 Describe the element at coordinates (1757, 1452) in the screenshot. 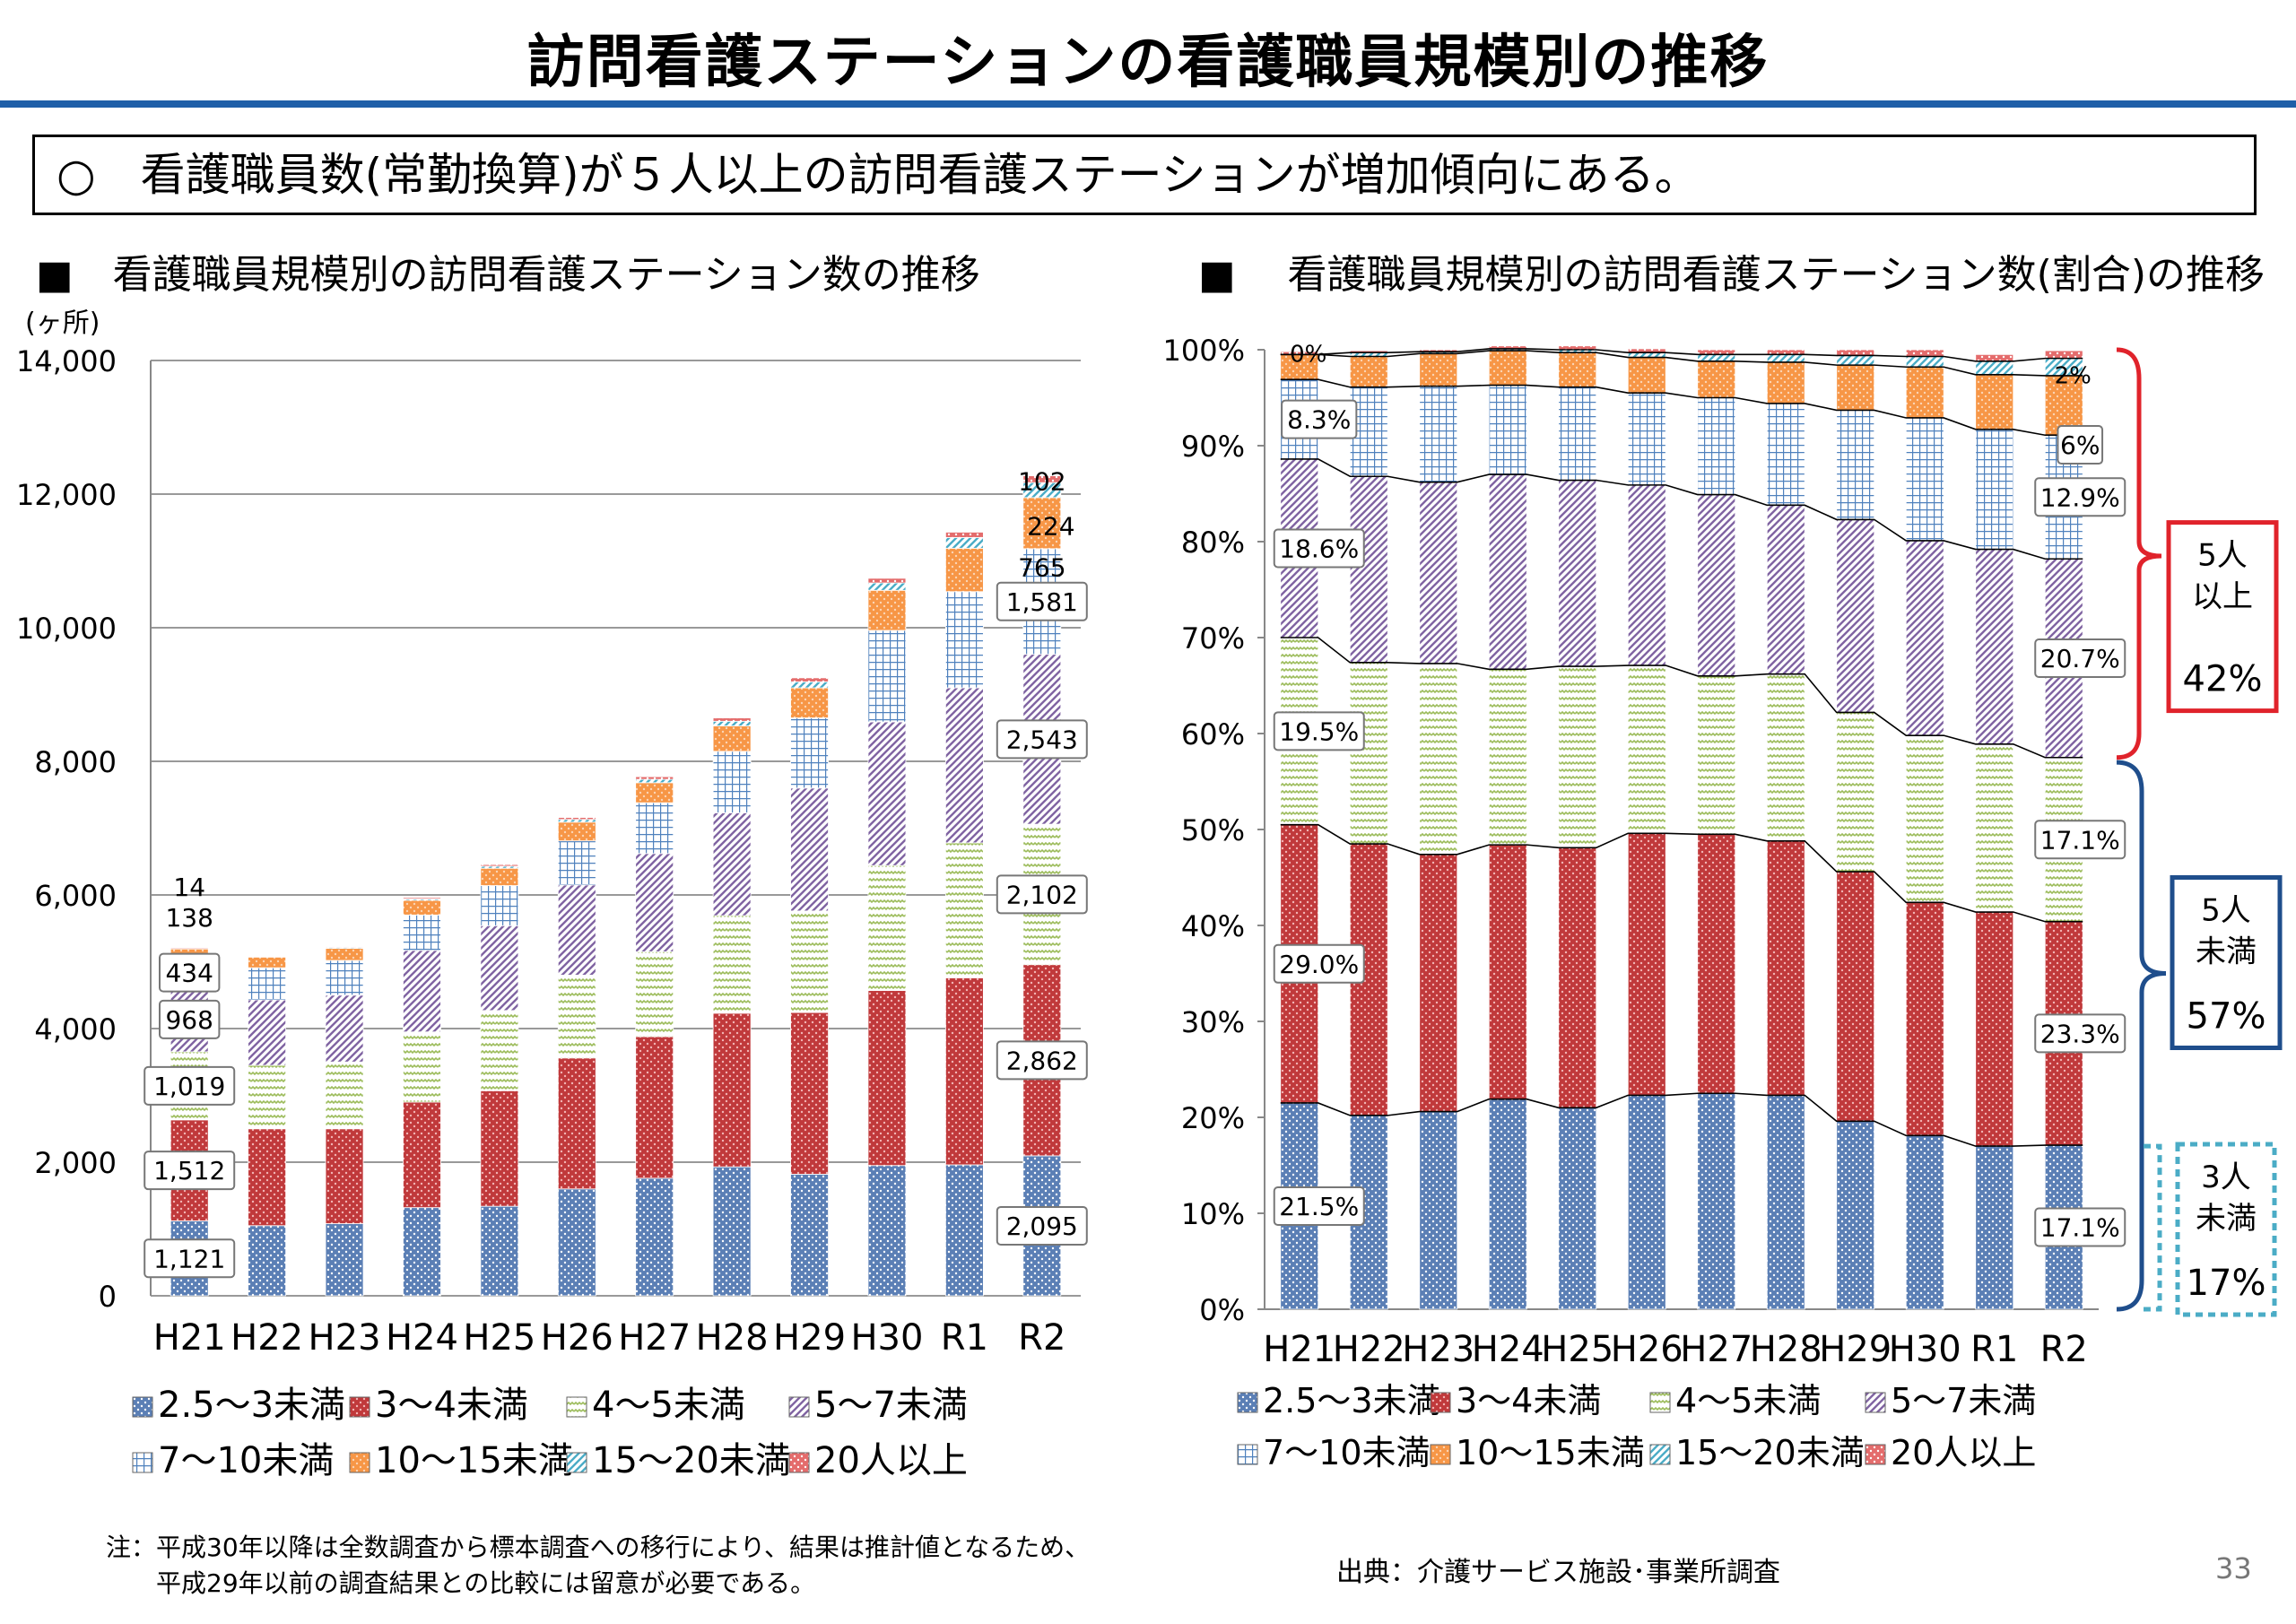

I see `legend-item: 15～20未満` at that location.